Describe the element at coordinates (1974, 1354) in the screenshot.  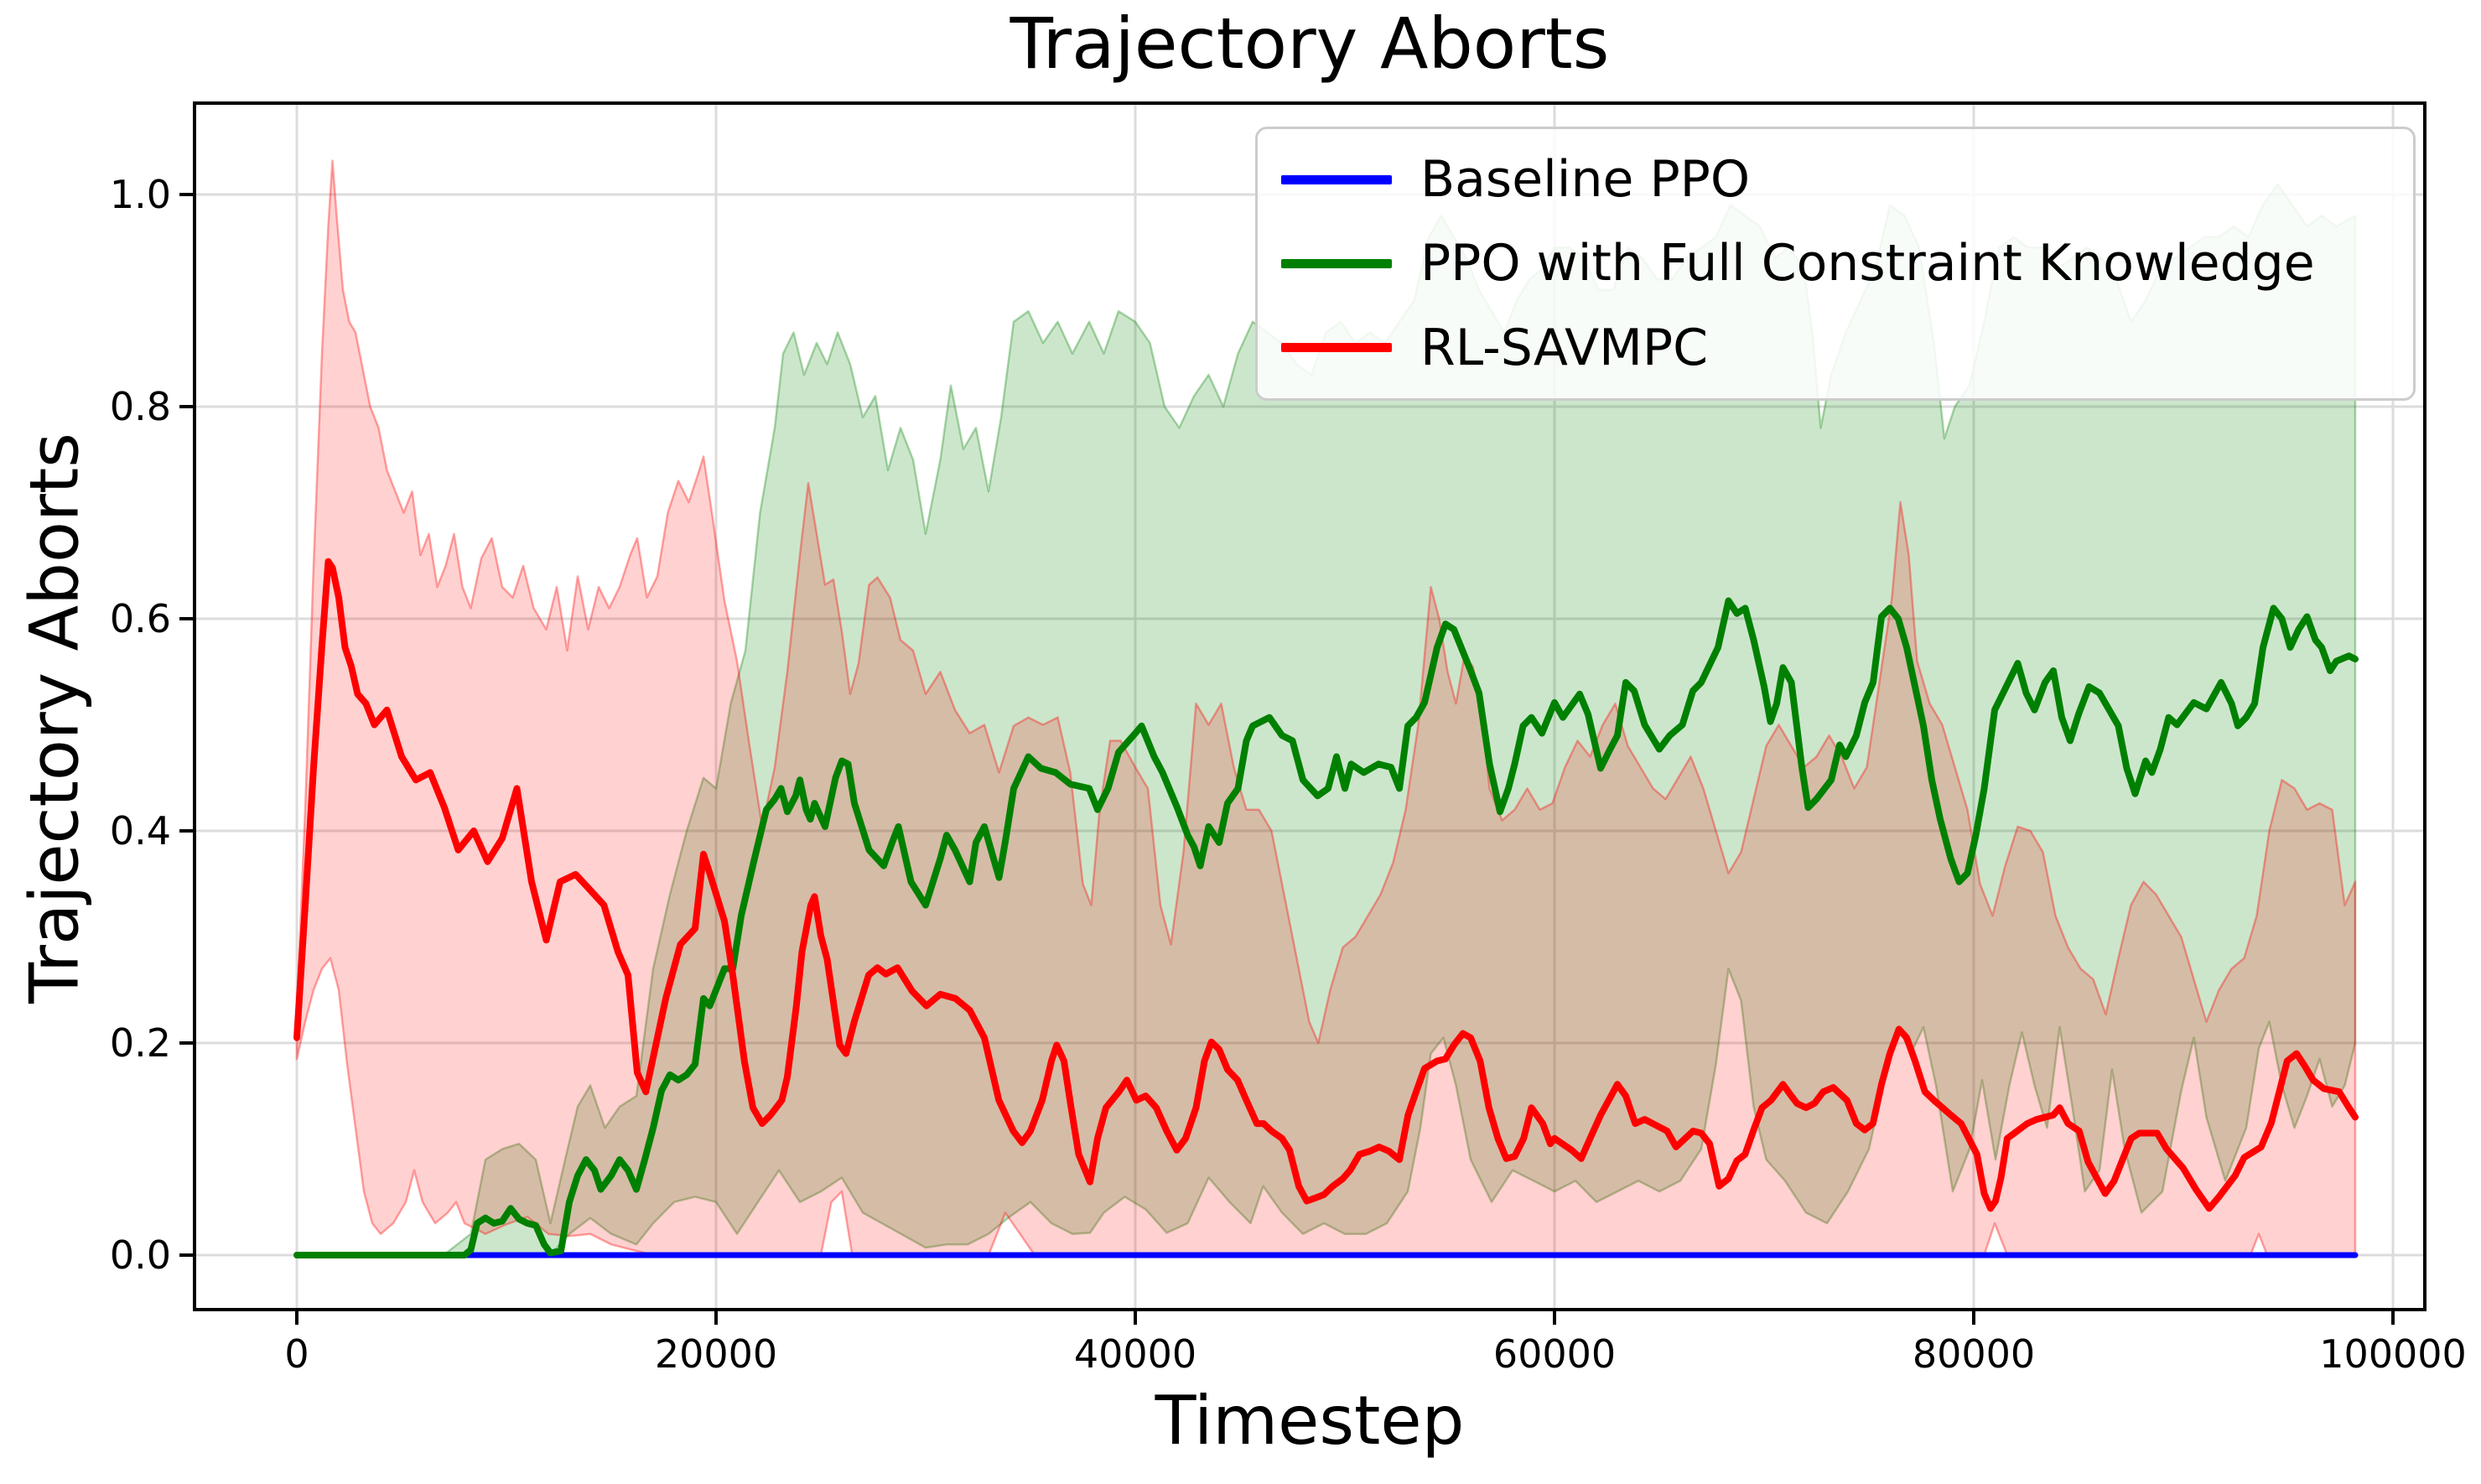
I see `x-tick-label: 80000` at that location.